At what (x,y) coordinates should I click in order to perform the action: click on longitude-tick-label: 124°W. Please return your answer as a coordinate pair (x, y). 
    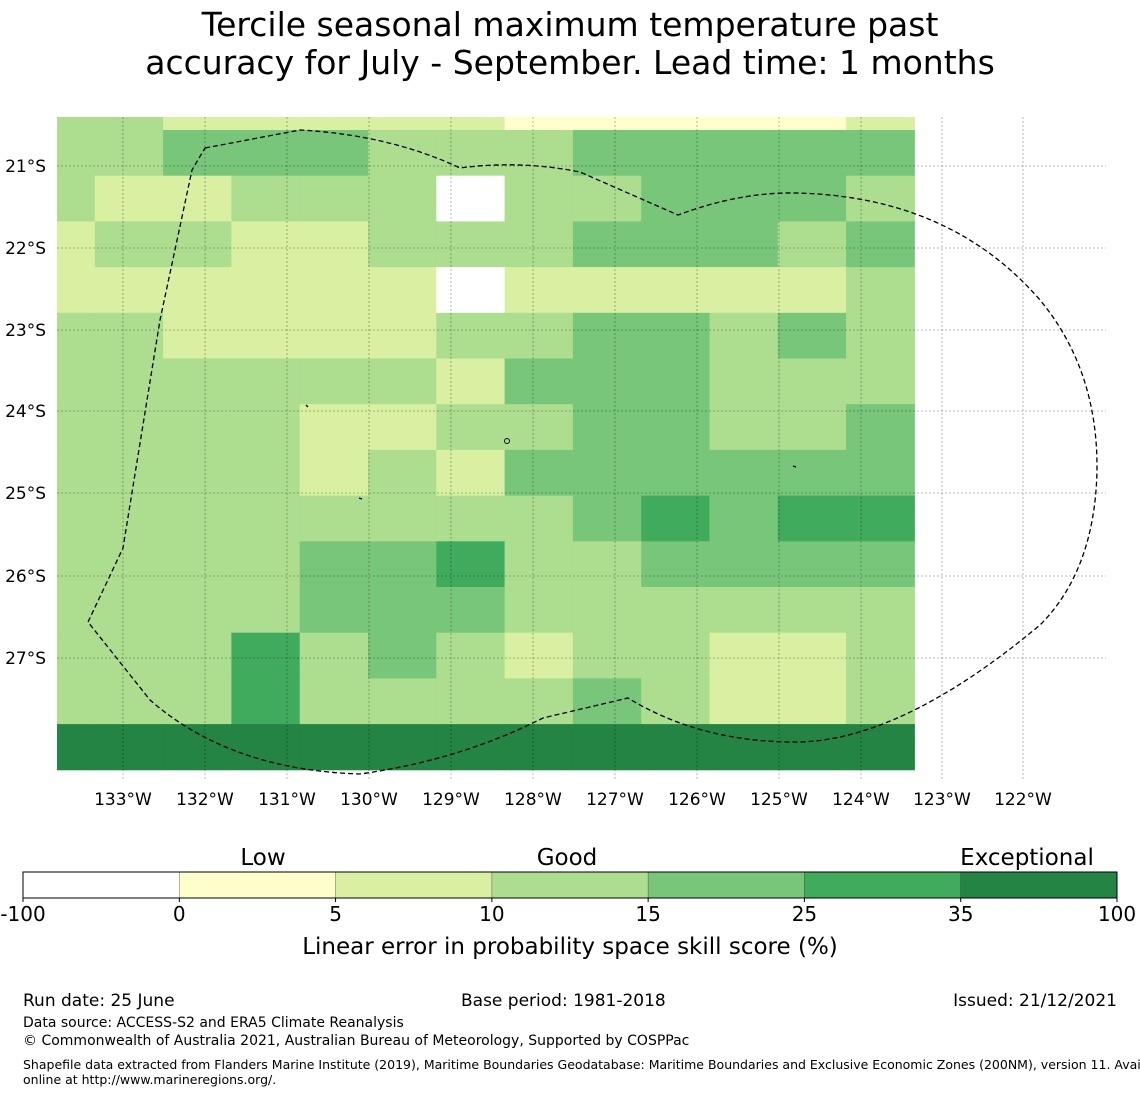
    Looking at the image, I should click on (861, 800).